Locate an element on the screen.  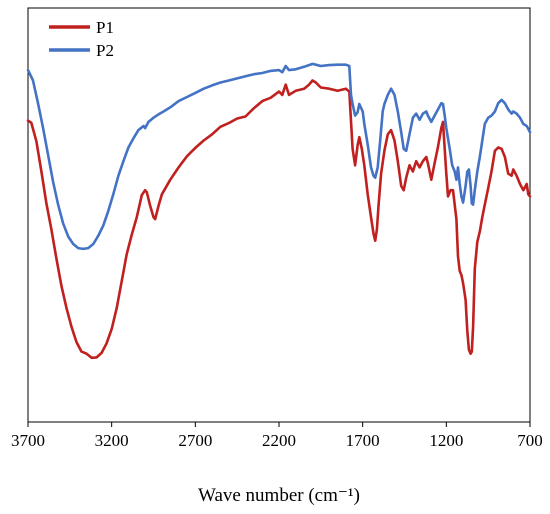
x-tick-label: 3200 is located at coordinates (112, 440).